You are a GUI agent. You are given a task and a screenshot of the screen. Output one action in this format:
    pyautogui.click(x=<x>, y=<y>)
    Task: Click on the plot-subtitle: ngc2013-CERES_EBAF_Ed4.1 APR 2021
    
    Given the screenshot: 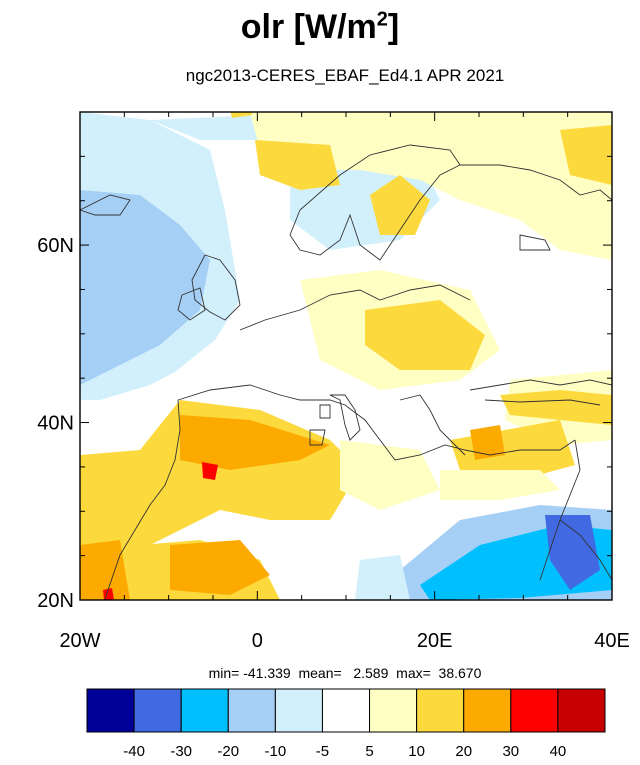 What is the action you would take?
    pyautogui.click(x=345, y=75)
    